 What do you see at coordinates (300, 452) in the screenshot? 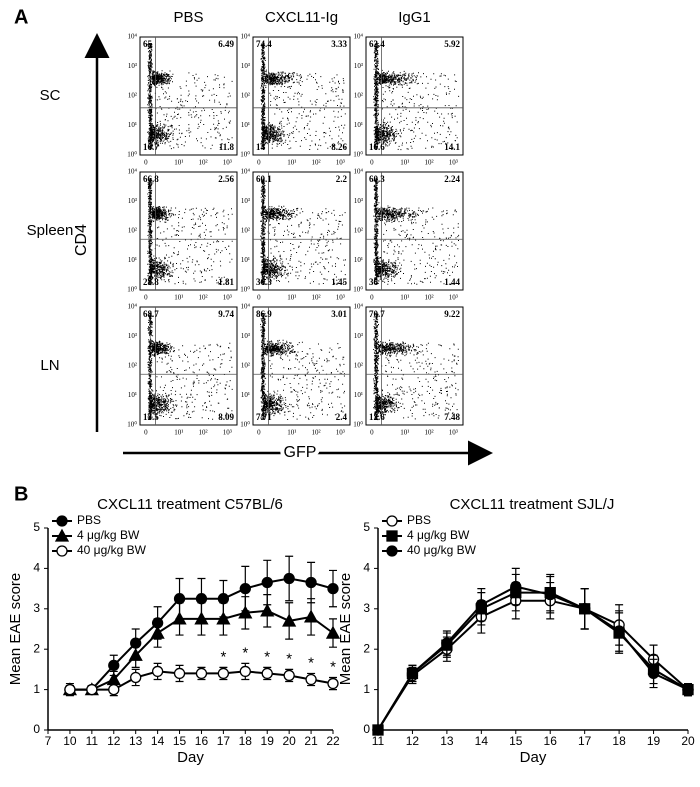
I see `x-axis-label: GFP` at bounding box center [300, 452].